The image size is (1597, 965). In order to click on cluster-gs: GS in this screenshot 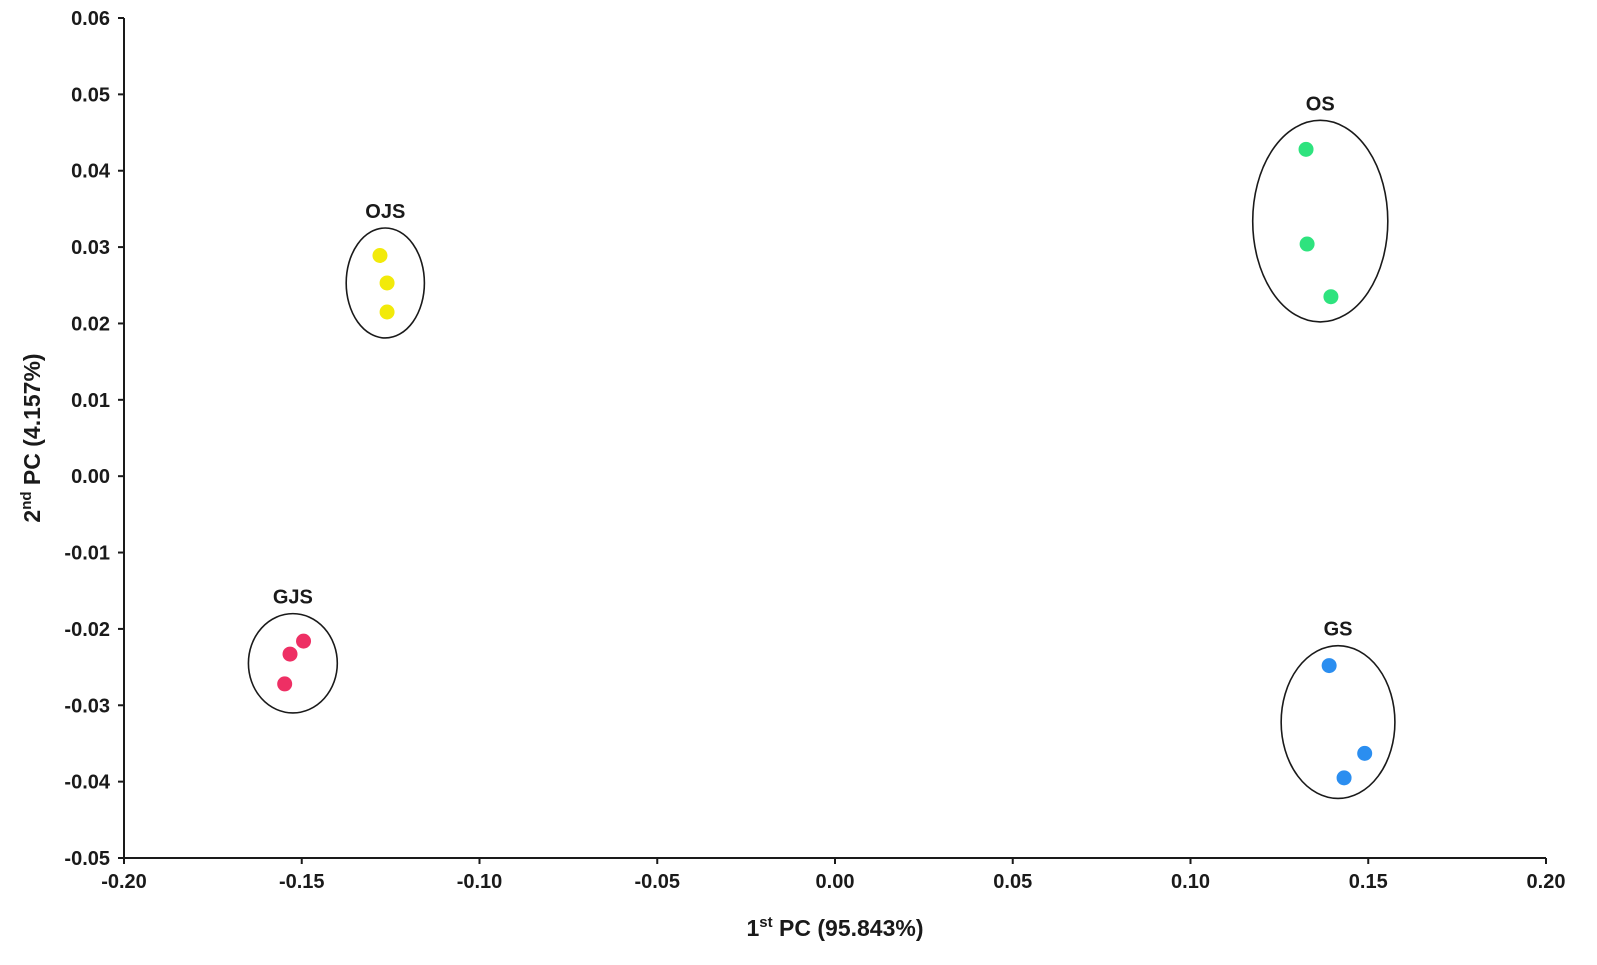, I will do `click(1338, 709)`.